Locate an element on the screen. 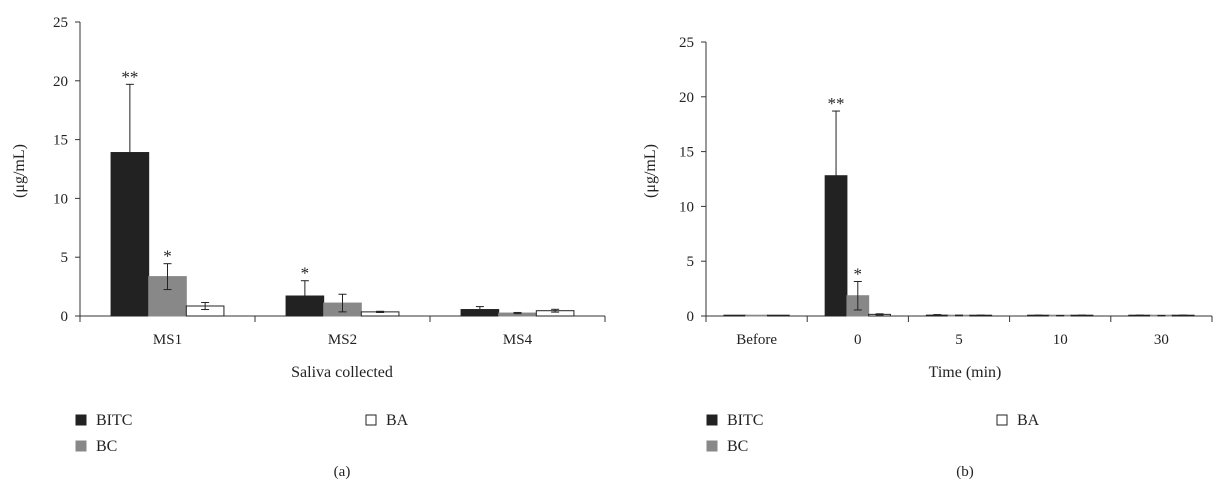 This screenshot has height=493, width=1224. bar-ba is located at coordinates (778, 315).